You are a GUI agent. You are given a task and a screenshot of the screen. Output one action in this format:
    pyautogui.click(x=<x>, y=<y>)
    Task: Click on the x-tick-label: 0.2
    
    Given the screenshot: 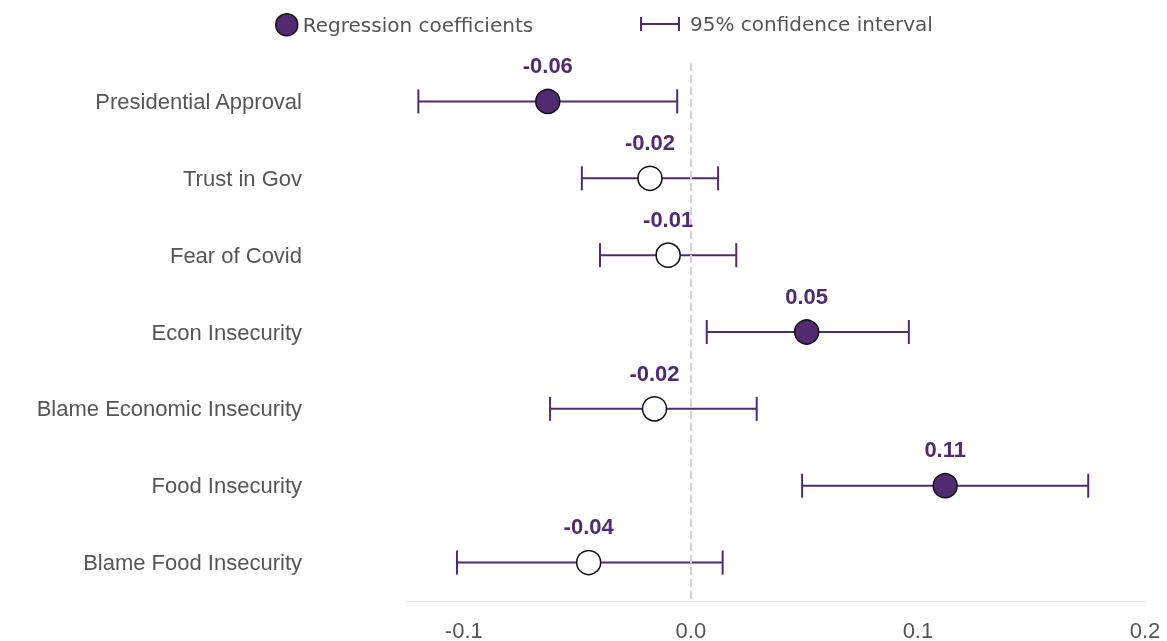 What is the action you would take?
    pyautogui.click(x=1145, y=629)
    